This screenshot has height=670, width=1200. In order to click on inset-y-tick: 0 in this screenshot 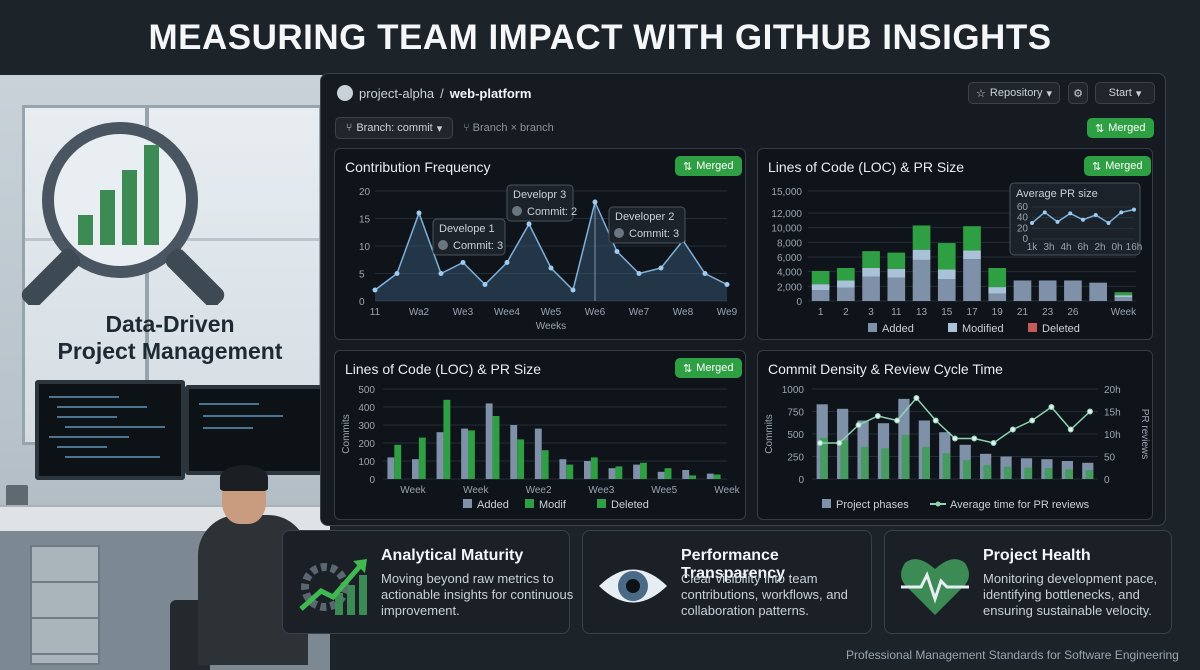, I will do `click(1025, 239)`.